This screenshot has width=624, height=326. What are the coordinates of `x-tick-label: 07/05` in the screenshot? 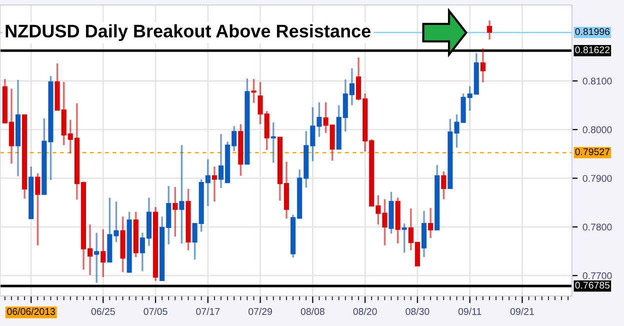 It's located at (156, 311).